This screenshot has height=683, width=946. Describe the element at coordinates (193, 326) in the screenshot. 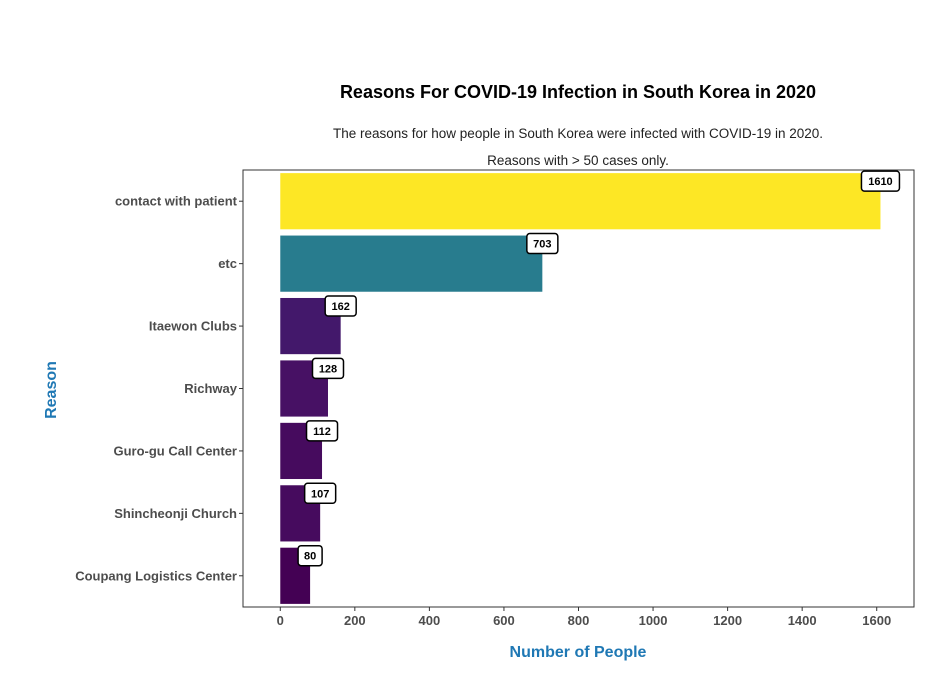

I see `y-tick-label: Itaewon Clubs` at that location.